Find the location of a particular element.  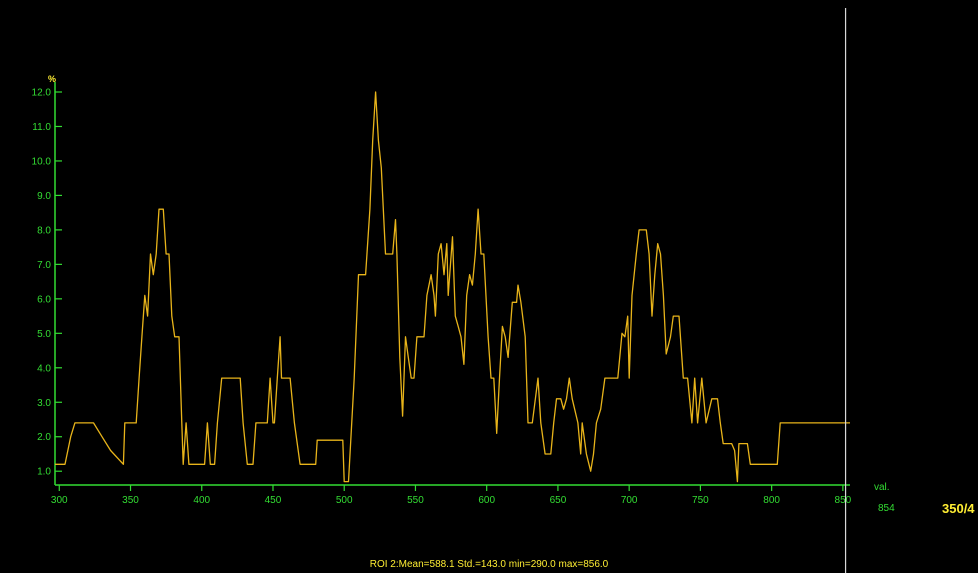

y-tick-label: 3.0 is located at coordinates (44, 403).